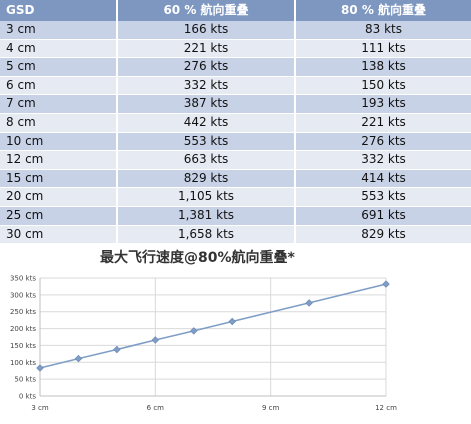 This screenshot has height=424, width=471. I want to click on speed-80-cell: 276 kts, so click(383, 142).